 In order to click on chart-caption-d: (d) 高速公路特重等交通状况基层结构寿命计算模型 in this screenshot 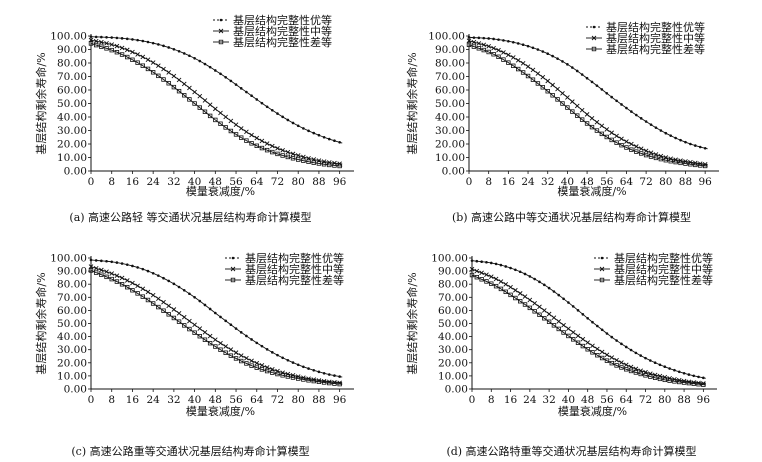, I will do `click(571, 451)`.